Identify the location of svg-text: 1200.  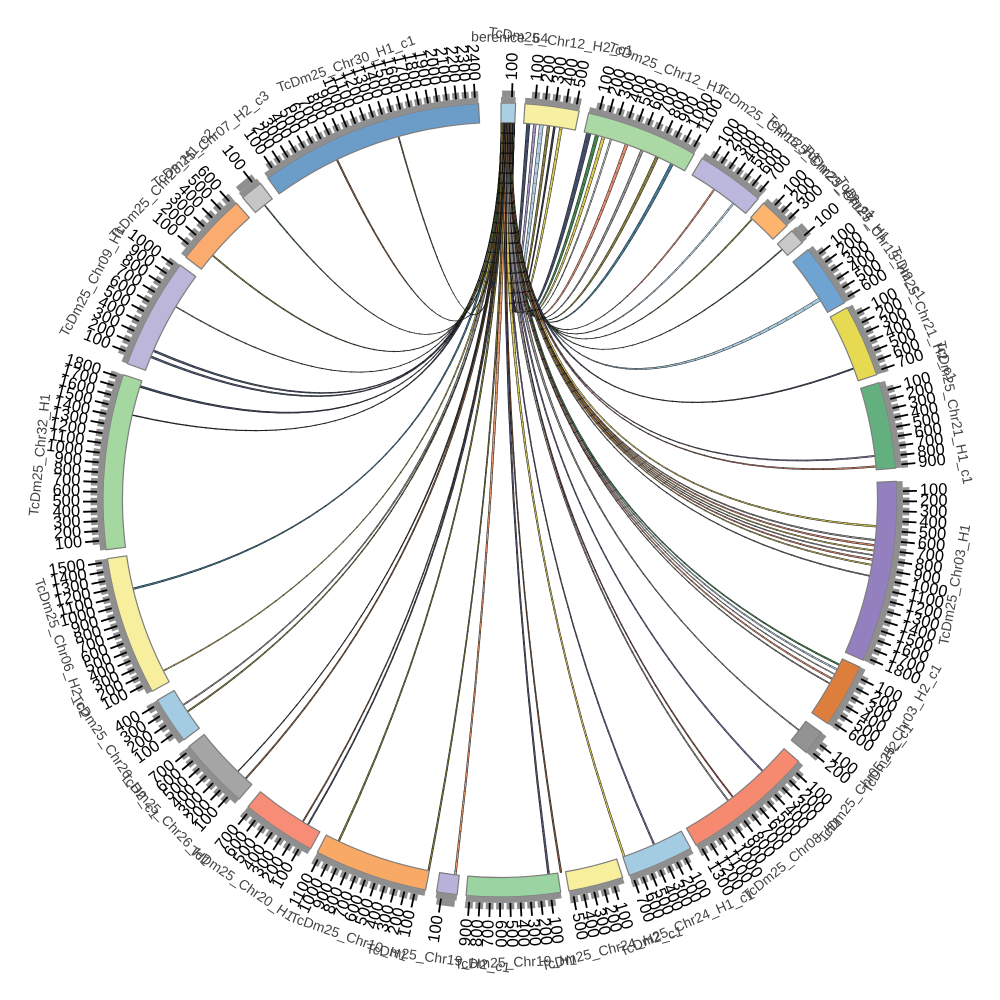
(67, 427).